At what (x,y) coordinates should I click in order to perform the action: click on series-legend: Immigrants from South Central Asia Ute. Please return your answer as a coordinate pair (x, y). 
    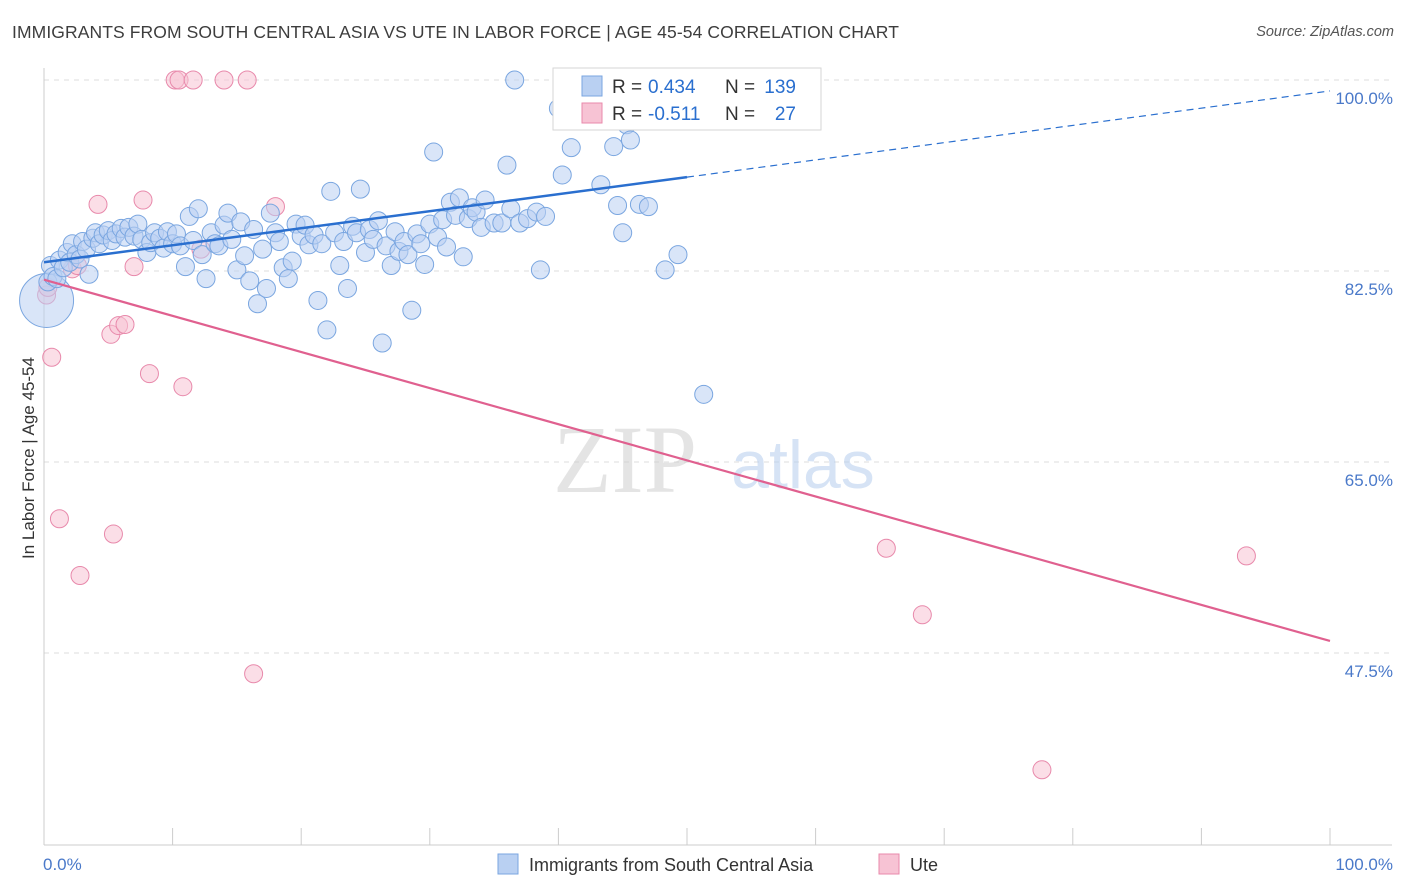
    Looking at the image, I should click on (717, 864).